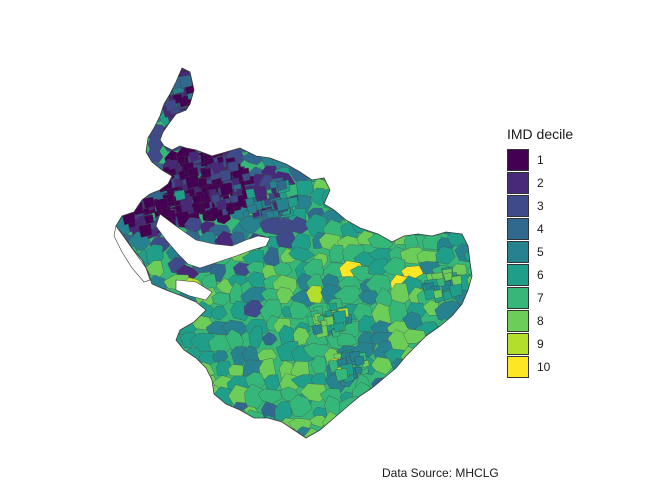 Image resolution: width=672 pixels, height=480 pixels. I want to click on legend-label: 8, so click(540, 320).